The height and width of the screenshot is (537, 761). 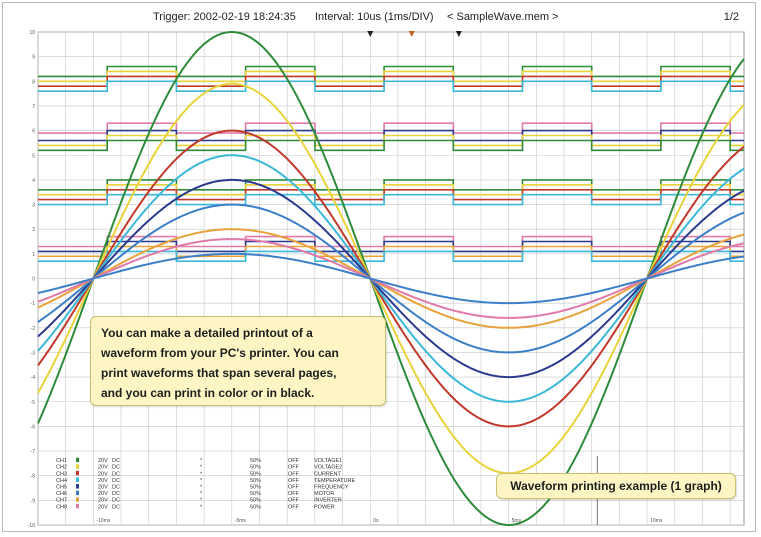 I want to click on channel-setting-text: VOLTAGE1, so click(x=328, y=461).